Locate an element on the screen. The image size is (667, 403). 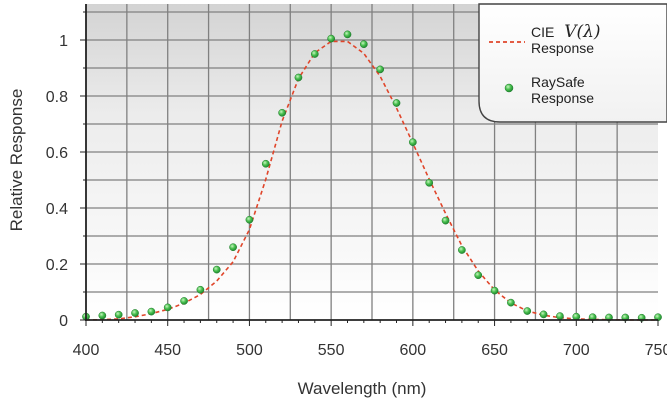
legend-raysafe-marker-icon is located at coordinates (509, 88).